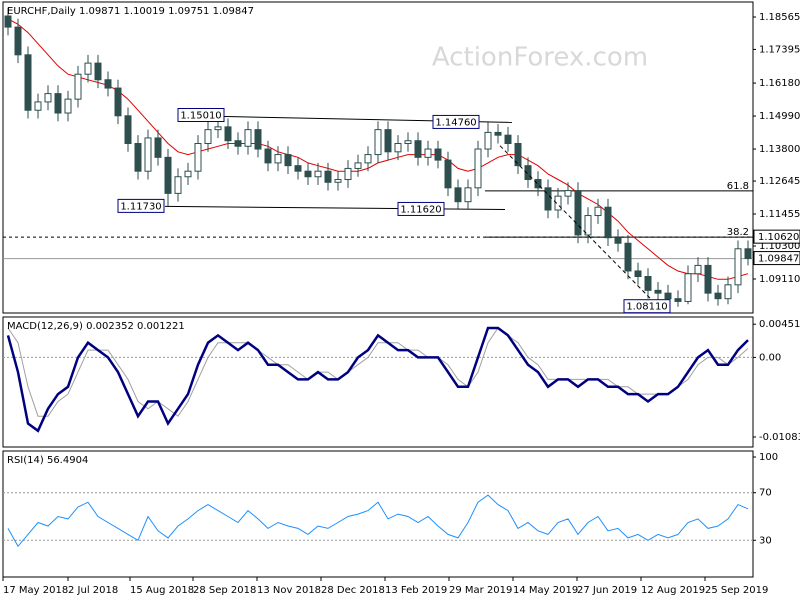 The image size is (800, 600). I want to click on y-tick-label: 1.12645, so click(779, 181).